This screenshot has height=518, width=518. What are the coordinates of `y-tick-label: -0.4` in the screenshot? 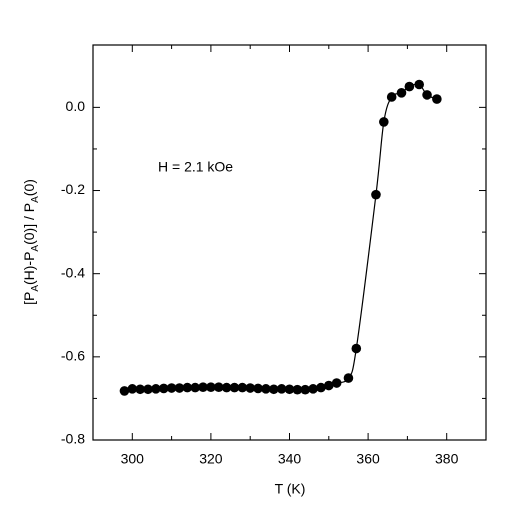 It's located at (73, 272).